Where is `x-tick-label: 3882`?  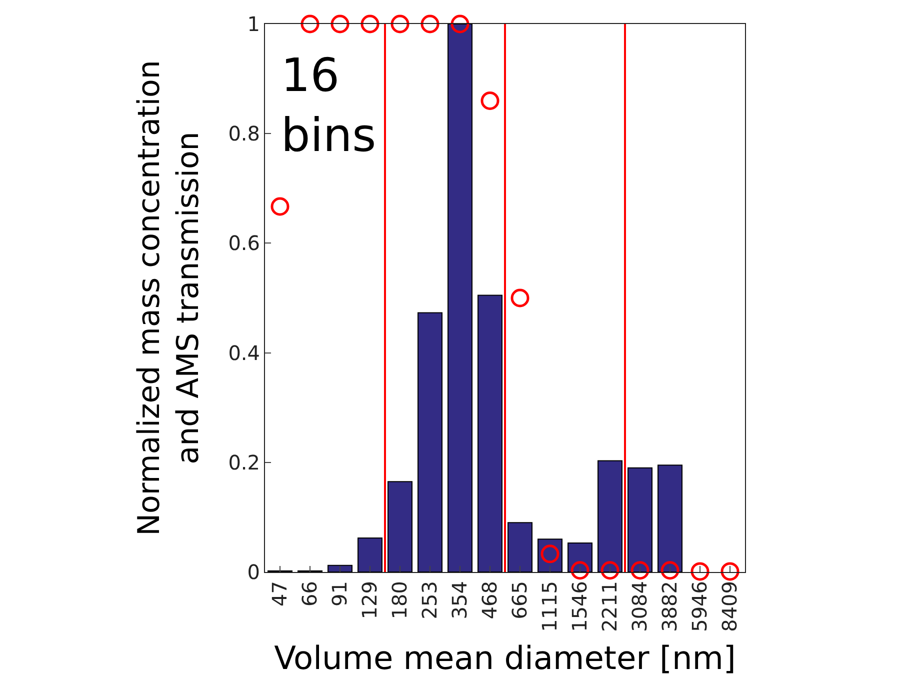
x-tick-label: 3882 is located at coordinates (670, 606).